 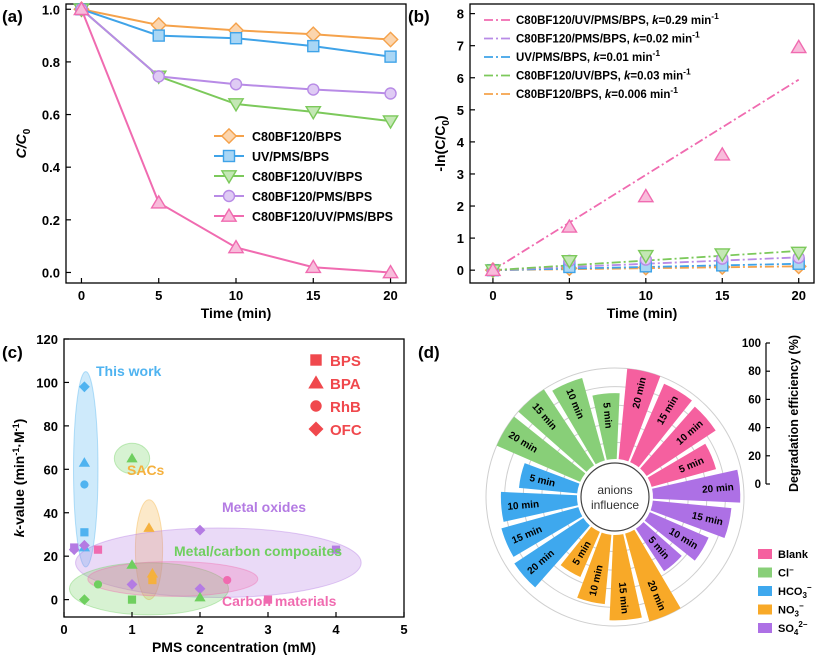 What do you see at coordinates (336, 629) in the screenshot?
I see `x-tick-label: 4` at bounding box center [336, 629].